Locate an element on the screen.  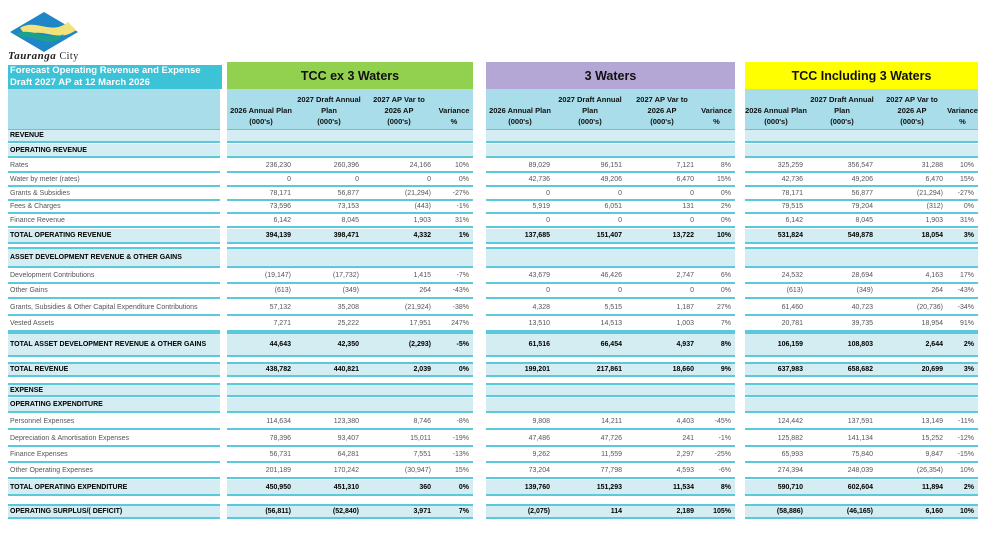
value-cell: 398,471 is located at coordinates (346, 235).